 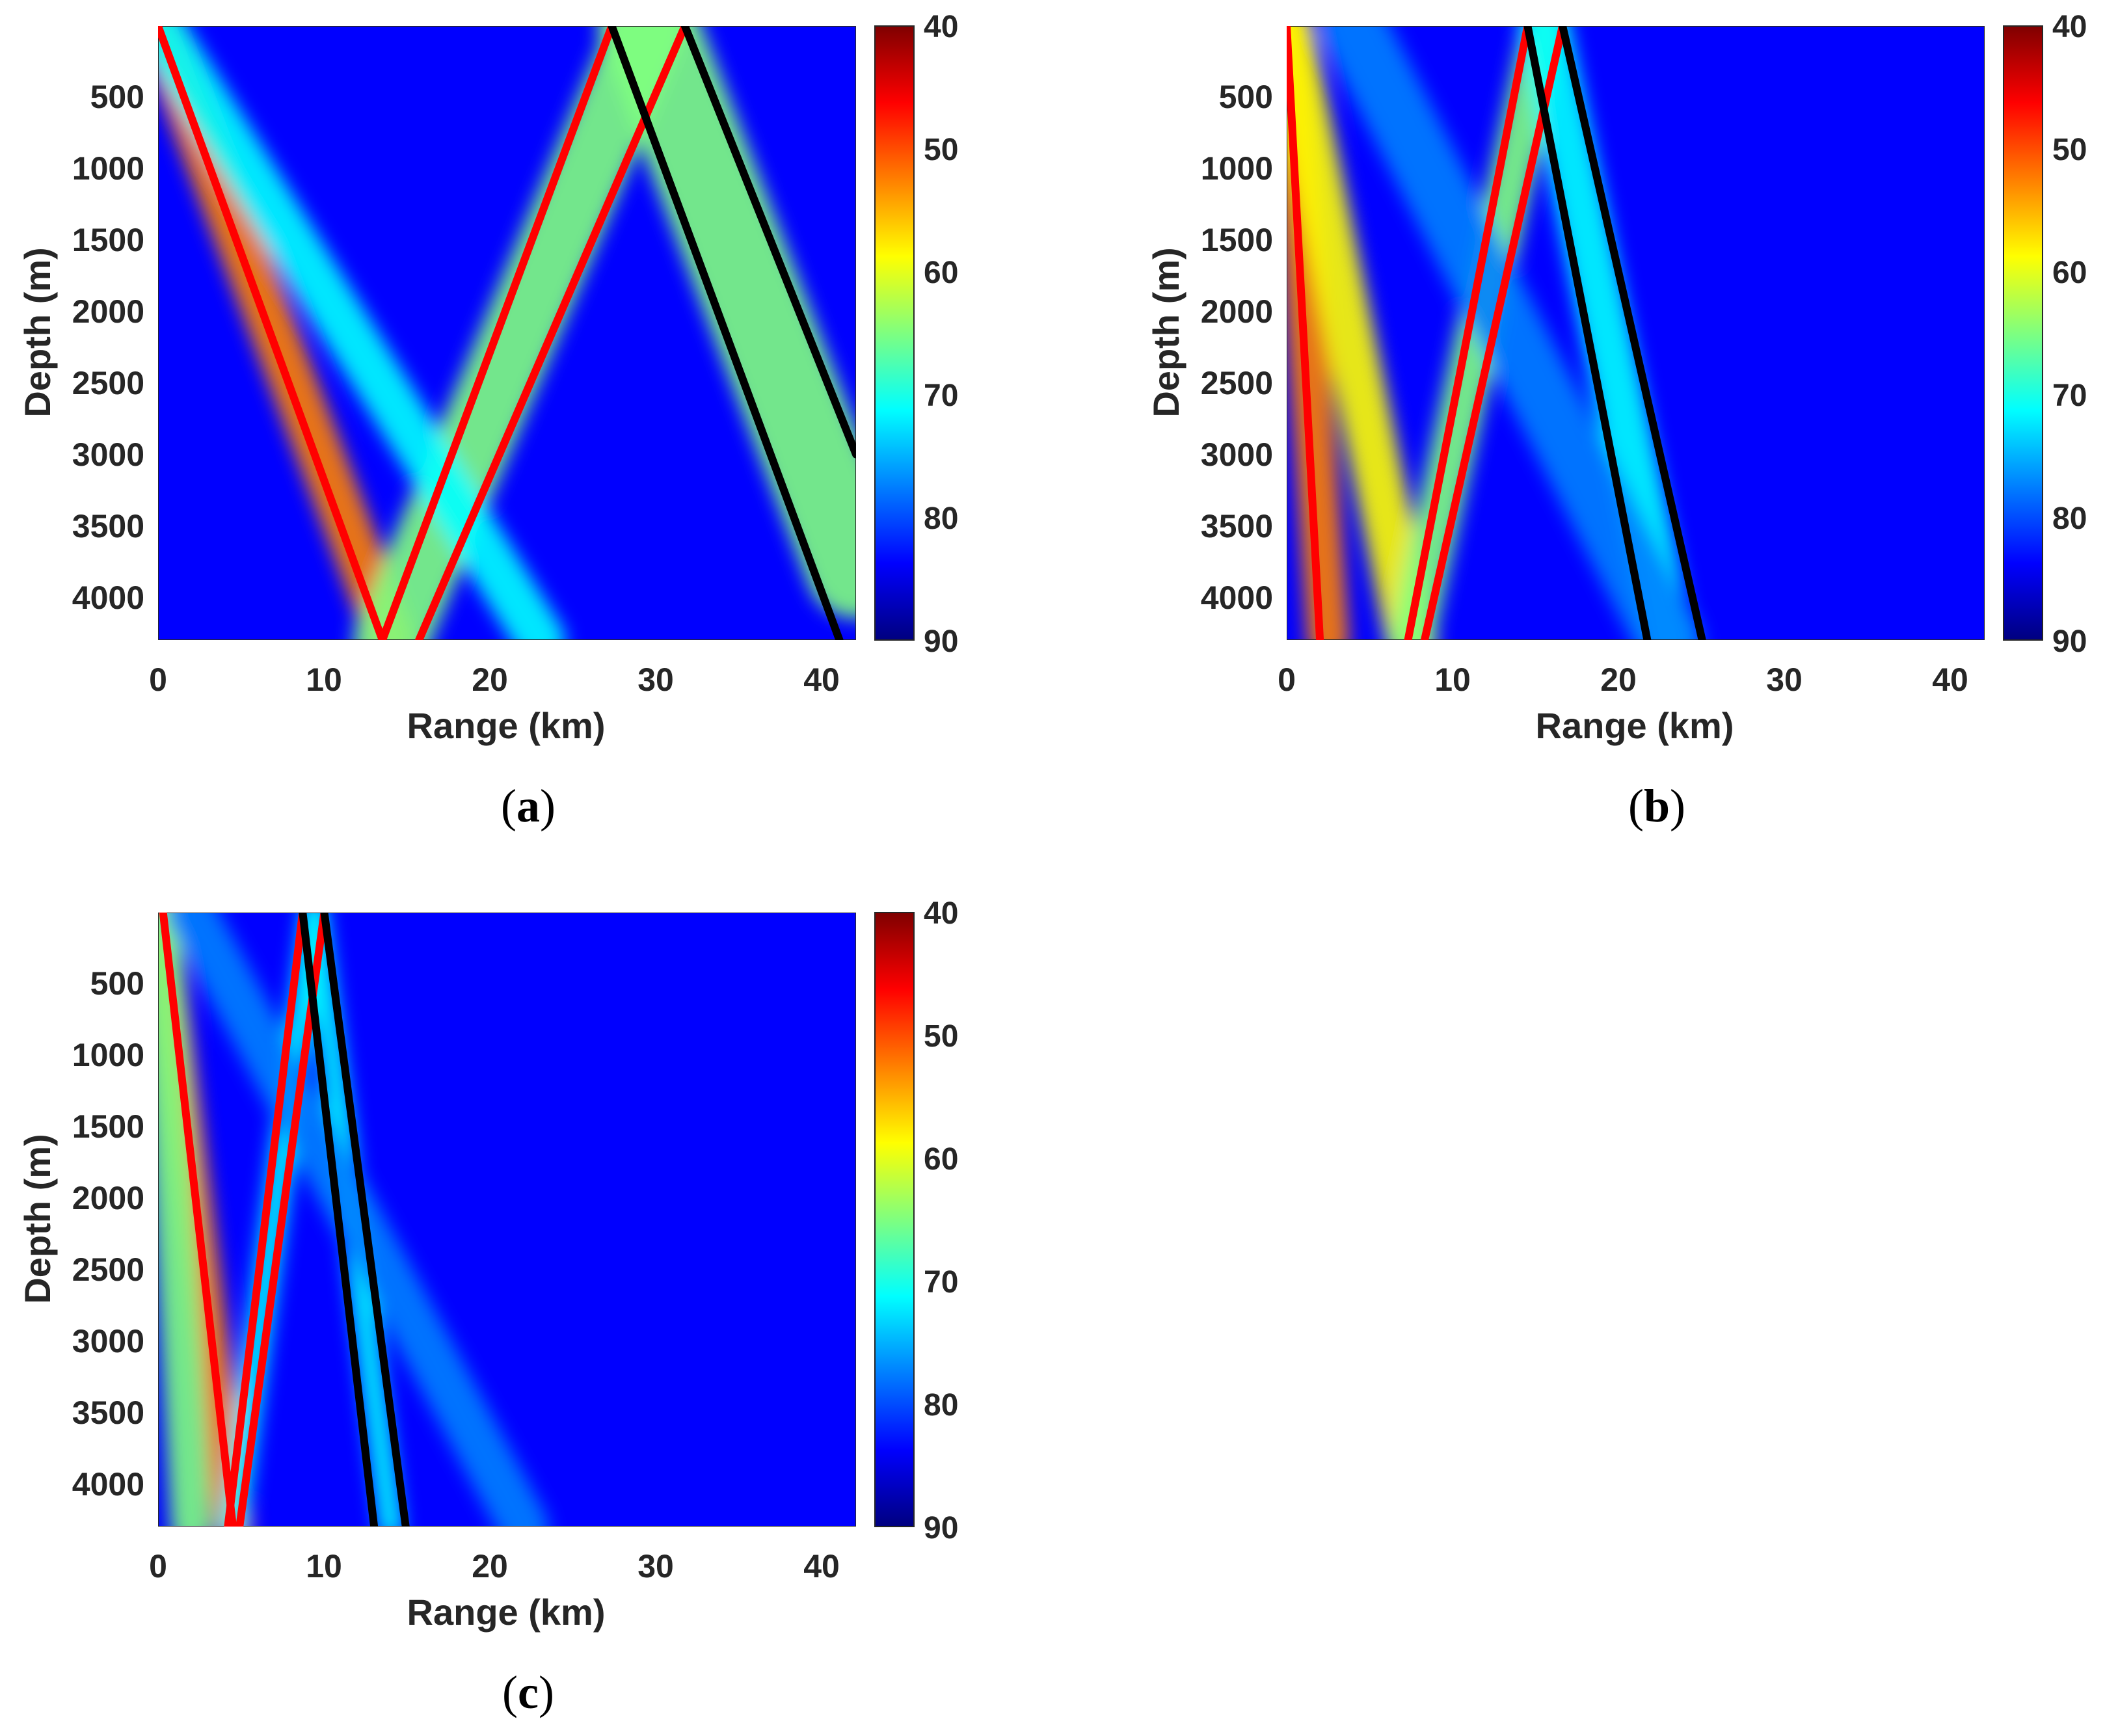 I want to click on x-ticks-b: 0 10 20 30 40, so click(x=1623, y=679).